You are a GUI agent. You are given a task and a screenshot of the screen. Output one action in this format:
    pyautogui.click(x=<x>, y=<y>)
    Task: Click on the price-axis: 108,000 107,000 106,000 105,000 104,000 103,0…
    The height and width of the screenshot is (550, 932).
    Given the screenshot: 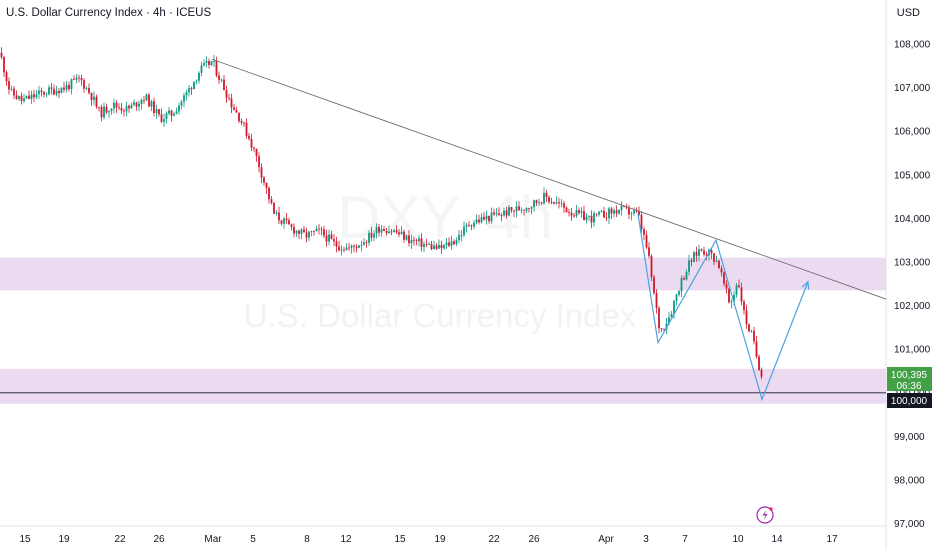 What is the action you would take?
    pyautogui.click(x=912, y=285)
    